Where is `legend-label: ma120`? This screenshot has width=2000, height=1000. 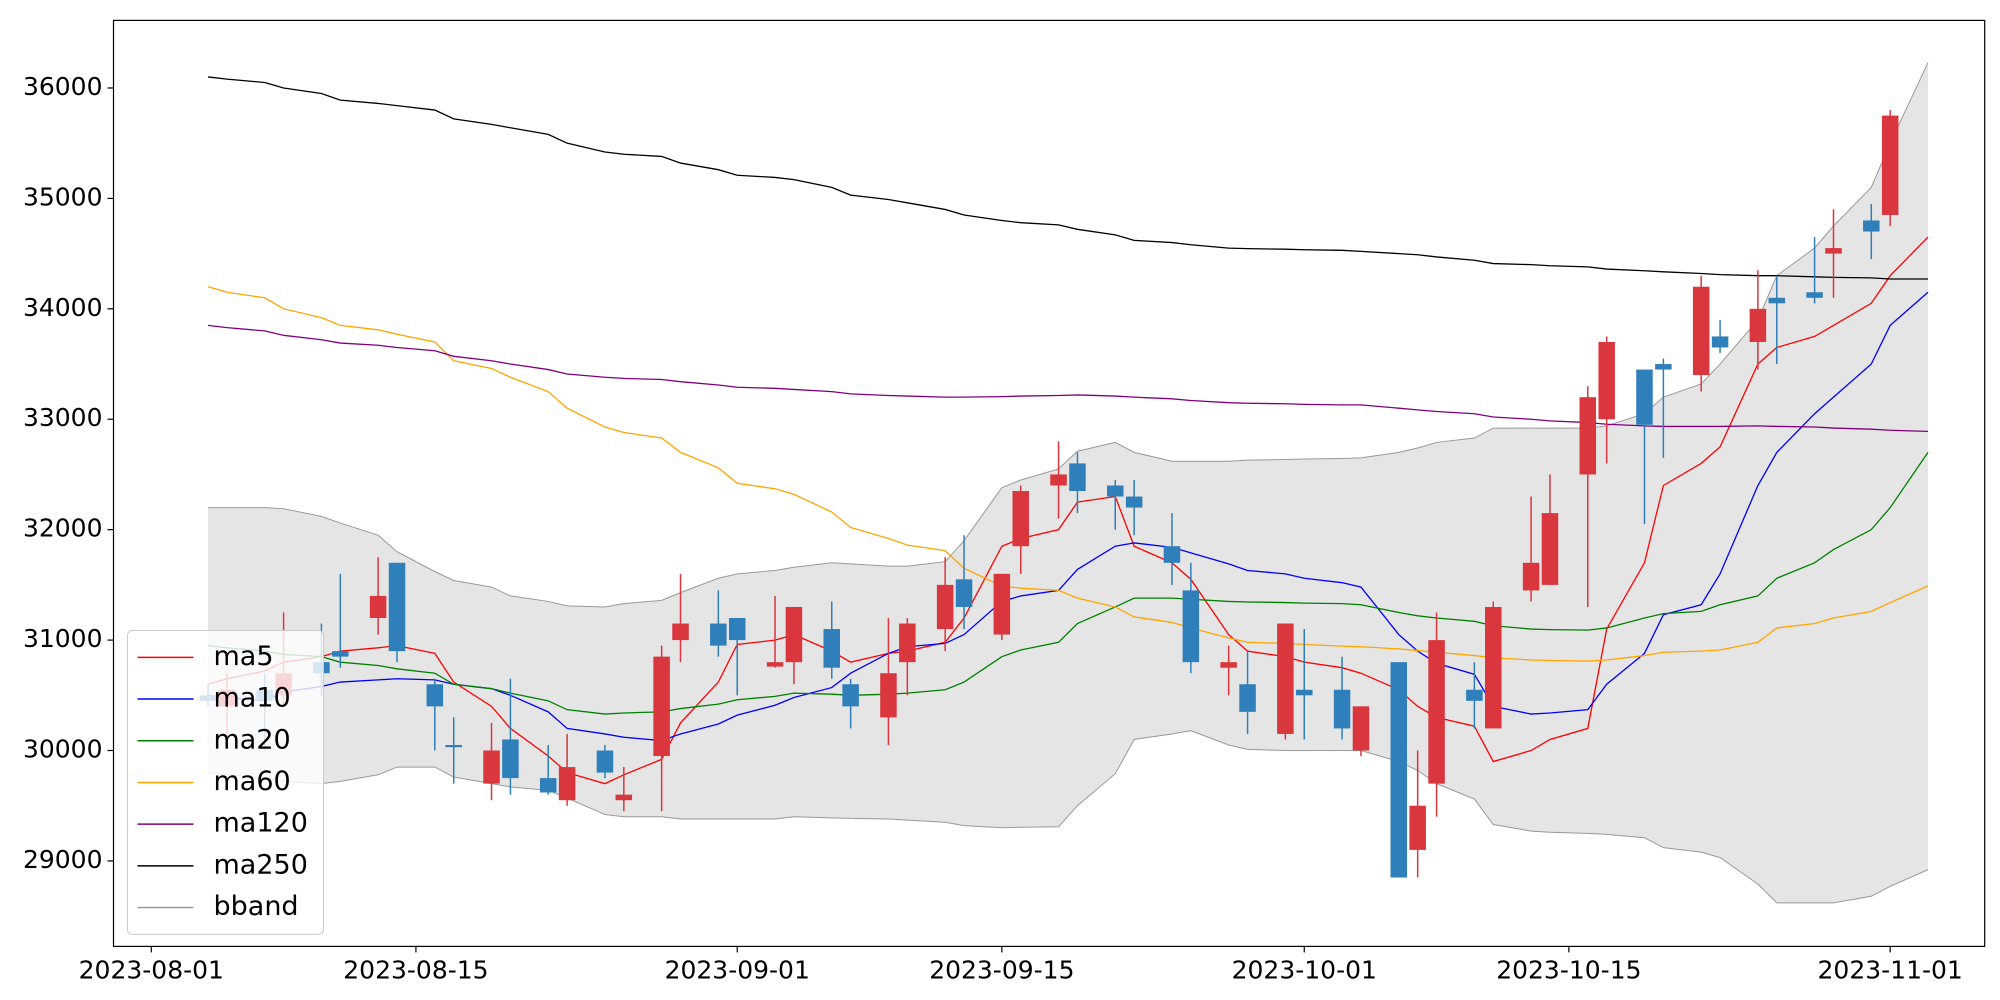 legend-label: ma120 is located at coordinates (261, 823).